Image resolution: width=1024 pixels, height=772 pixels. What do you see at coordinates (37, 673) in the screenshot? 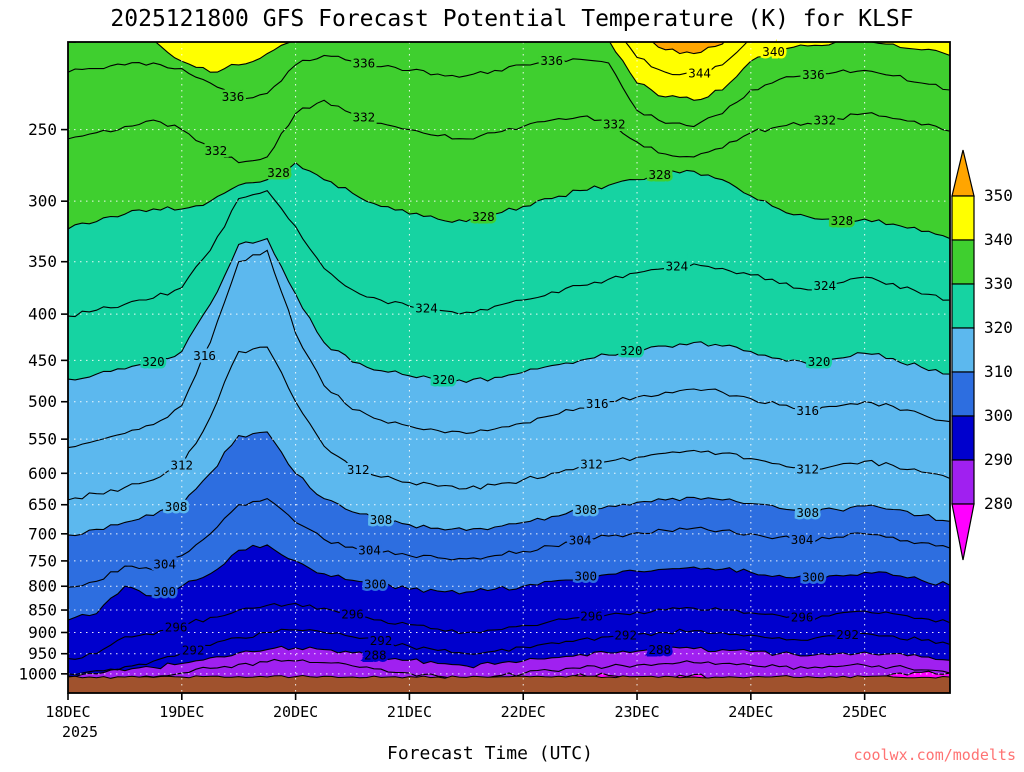
I see `svg-text: 1000` at bounding box center [37, 673].